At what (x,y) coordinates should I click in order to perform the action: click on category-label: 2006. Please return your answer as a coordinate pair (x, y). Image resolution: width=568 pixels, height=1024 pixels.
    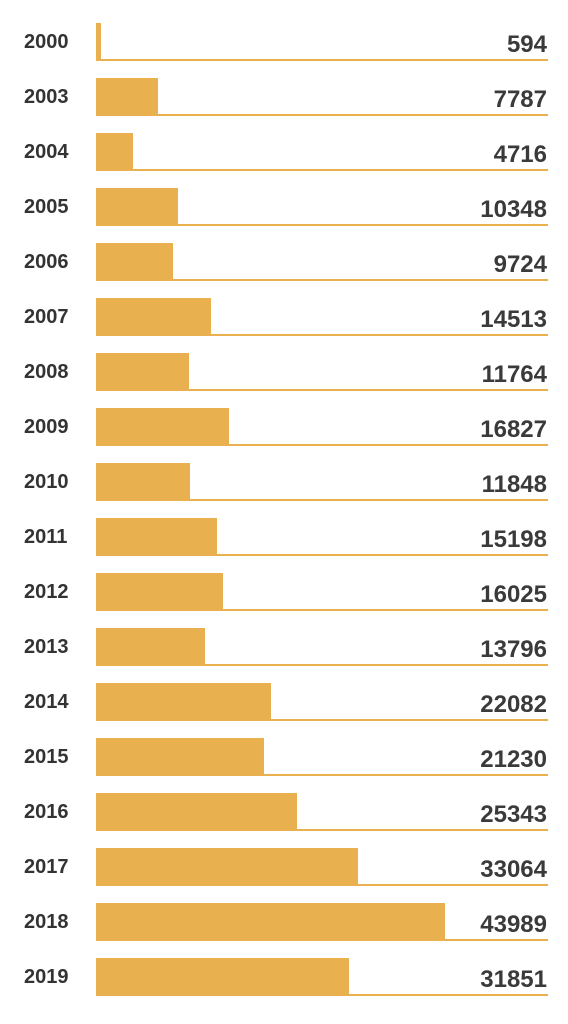
    Looking at the image, I should click on (46, 262).